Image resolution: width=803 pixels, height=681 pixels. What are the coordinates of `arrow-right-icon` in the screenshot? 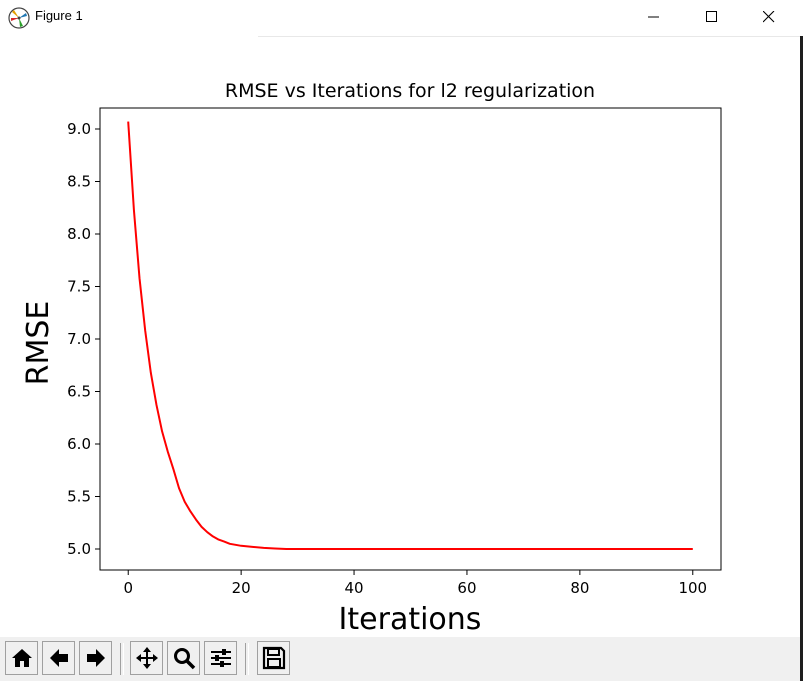 It's located at (96, 658).